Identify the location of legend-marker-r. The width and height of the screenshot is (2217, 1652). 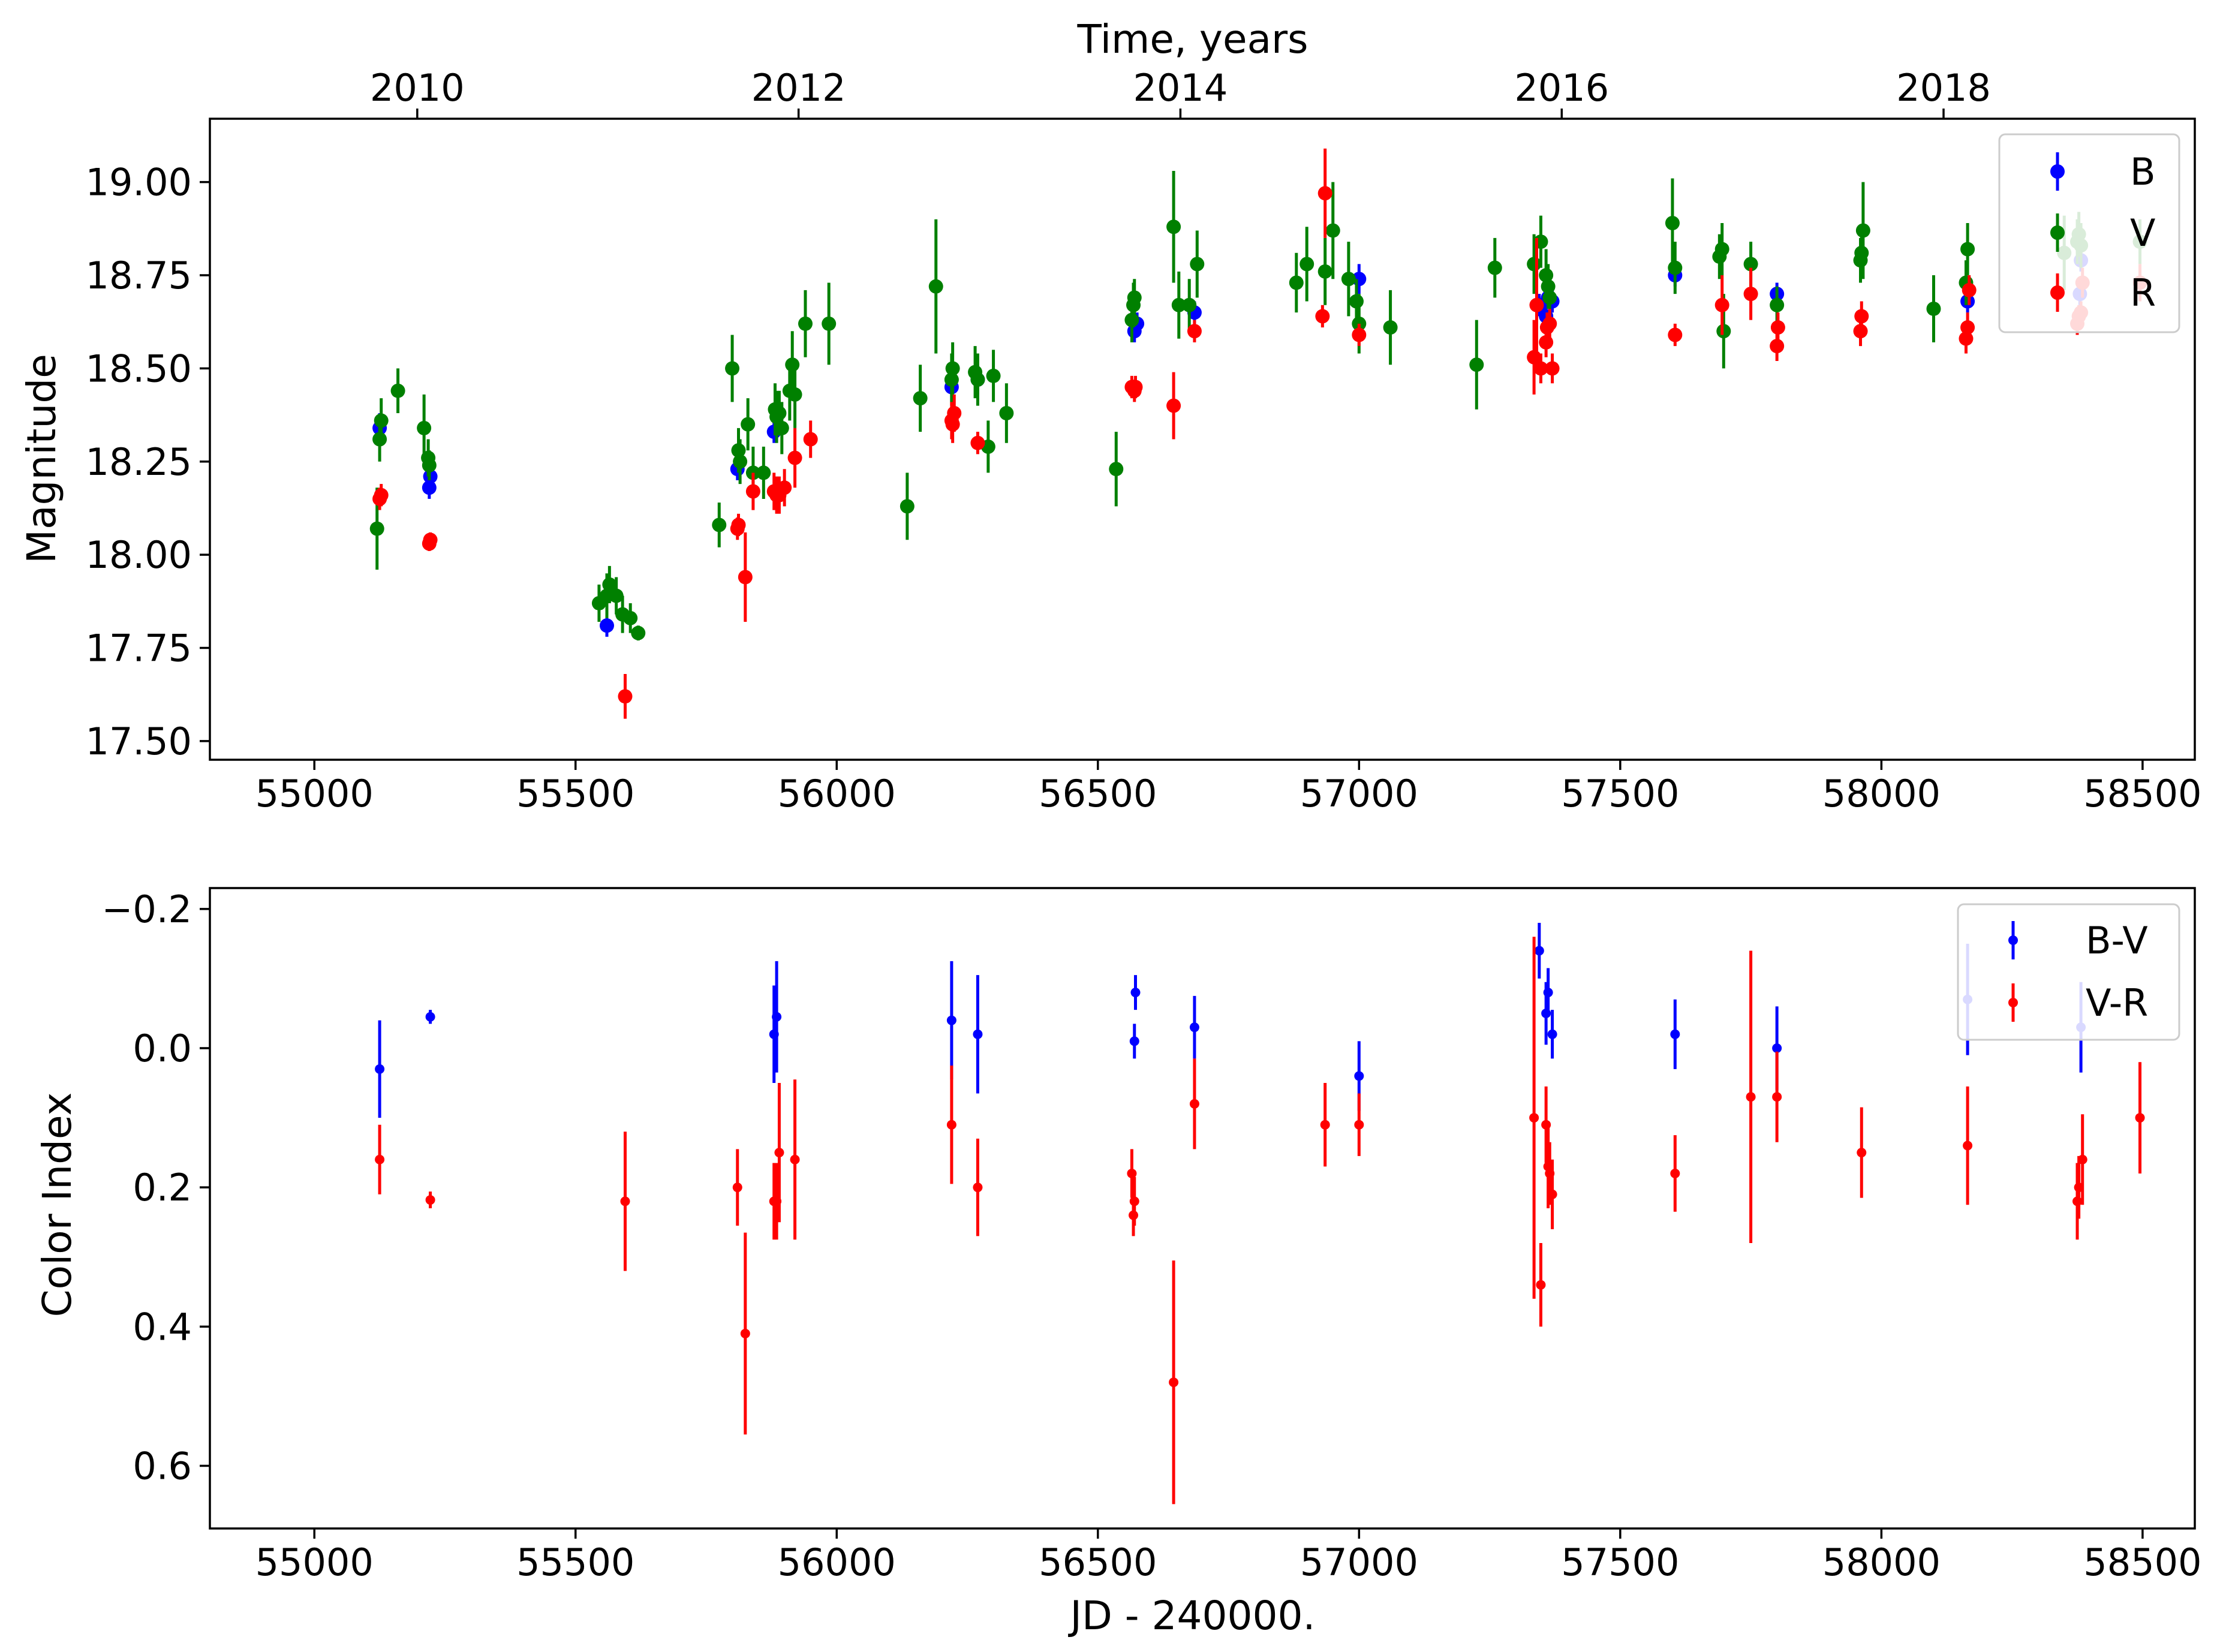
(2057, 292).